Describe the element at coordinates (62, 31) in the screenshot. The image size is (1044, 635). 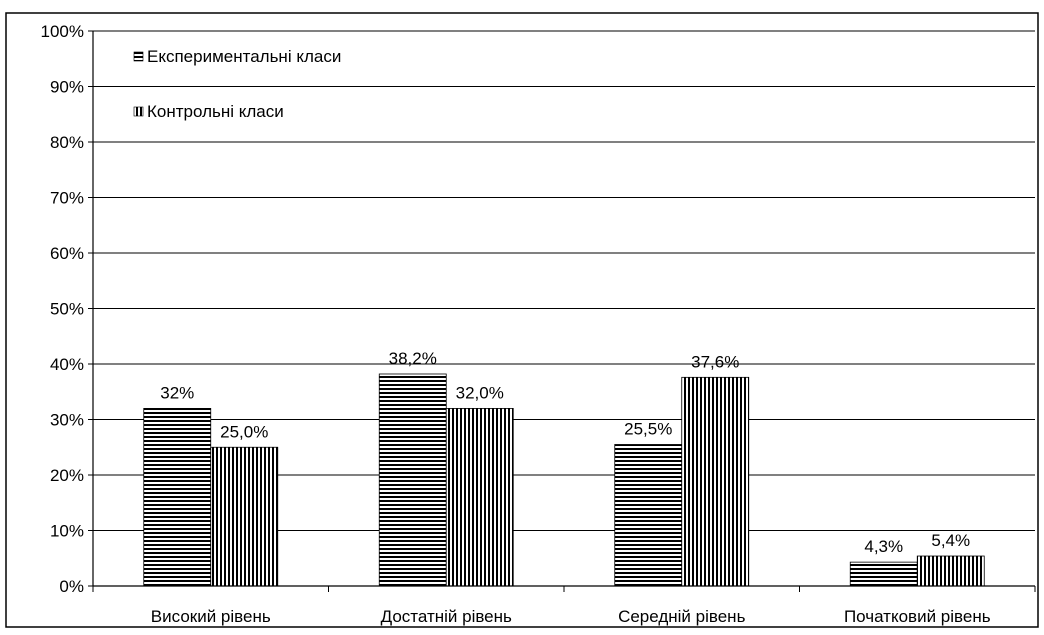
I see `y-tick-label: 100%` at that location.